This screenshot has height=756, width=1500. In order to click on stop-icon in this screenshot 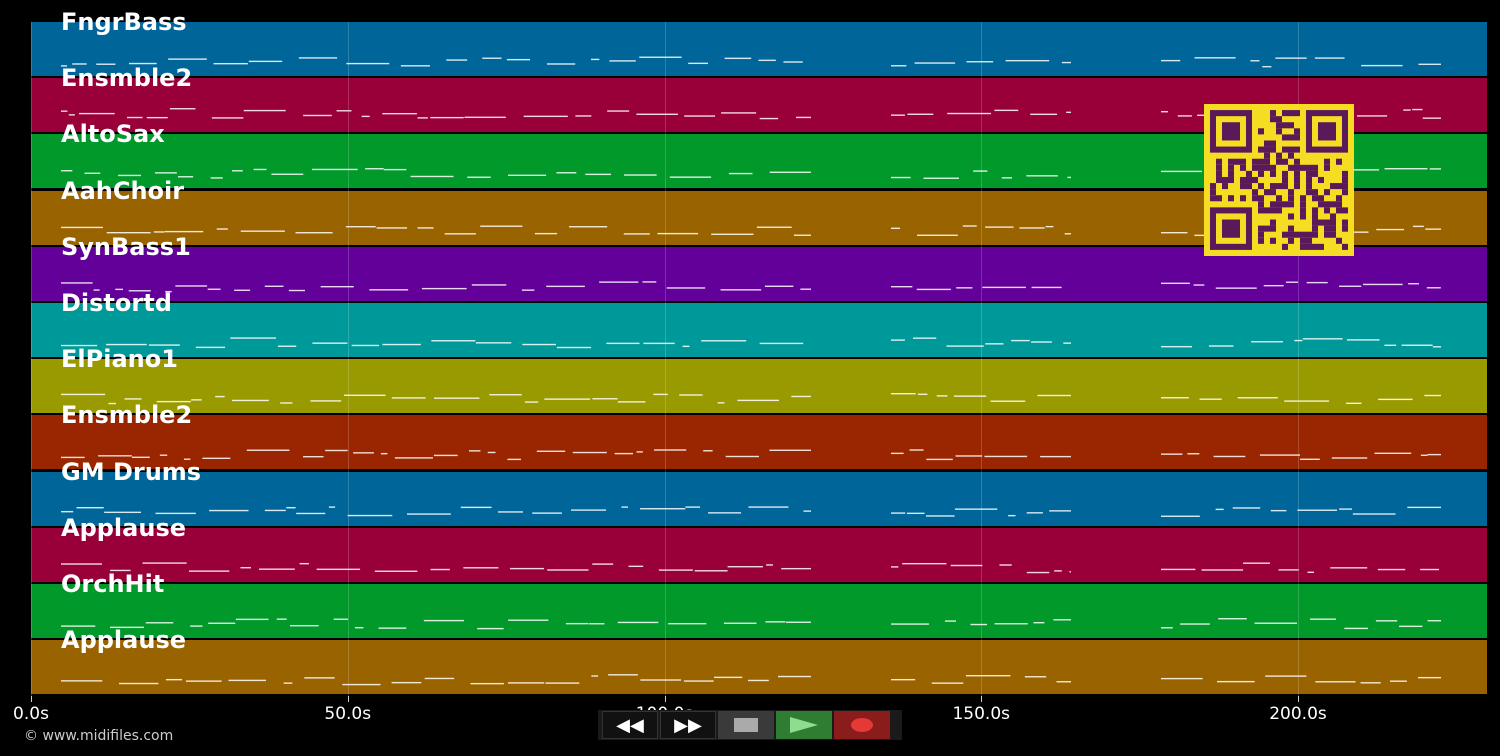, I will do `click(746, 725)`.